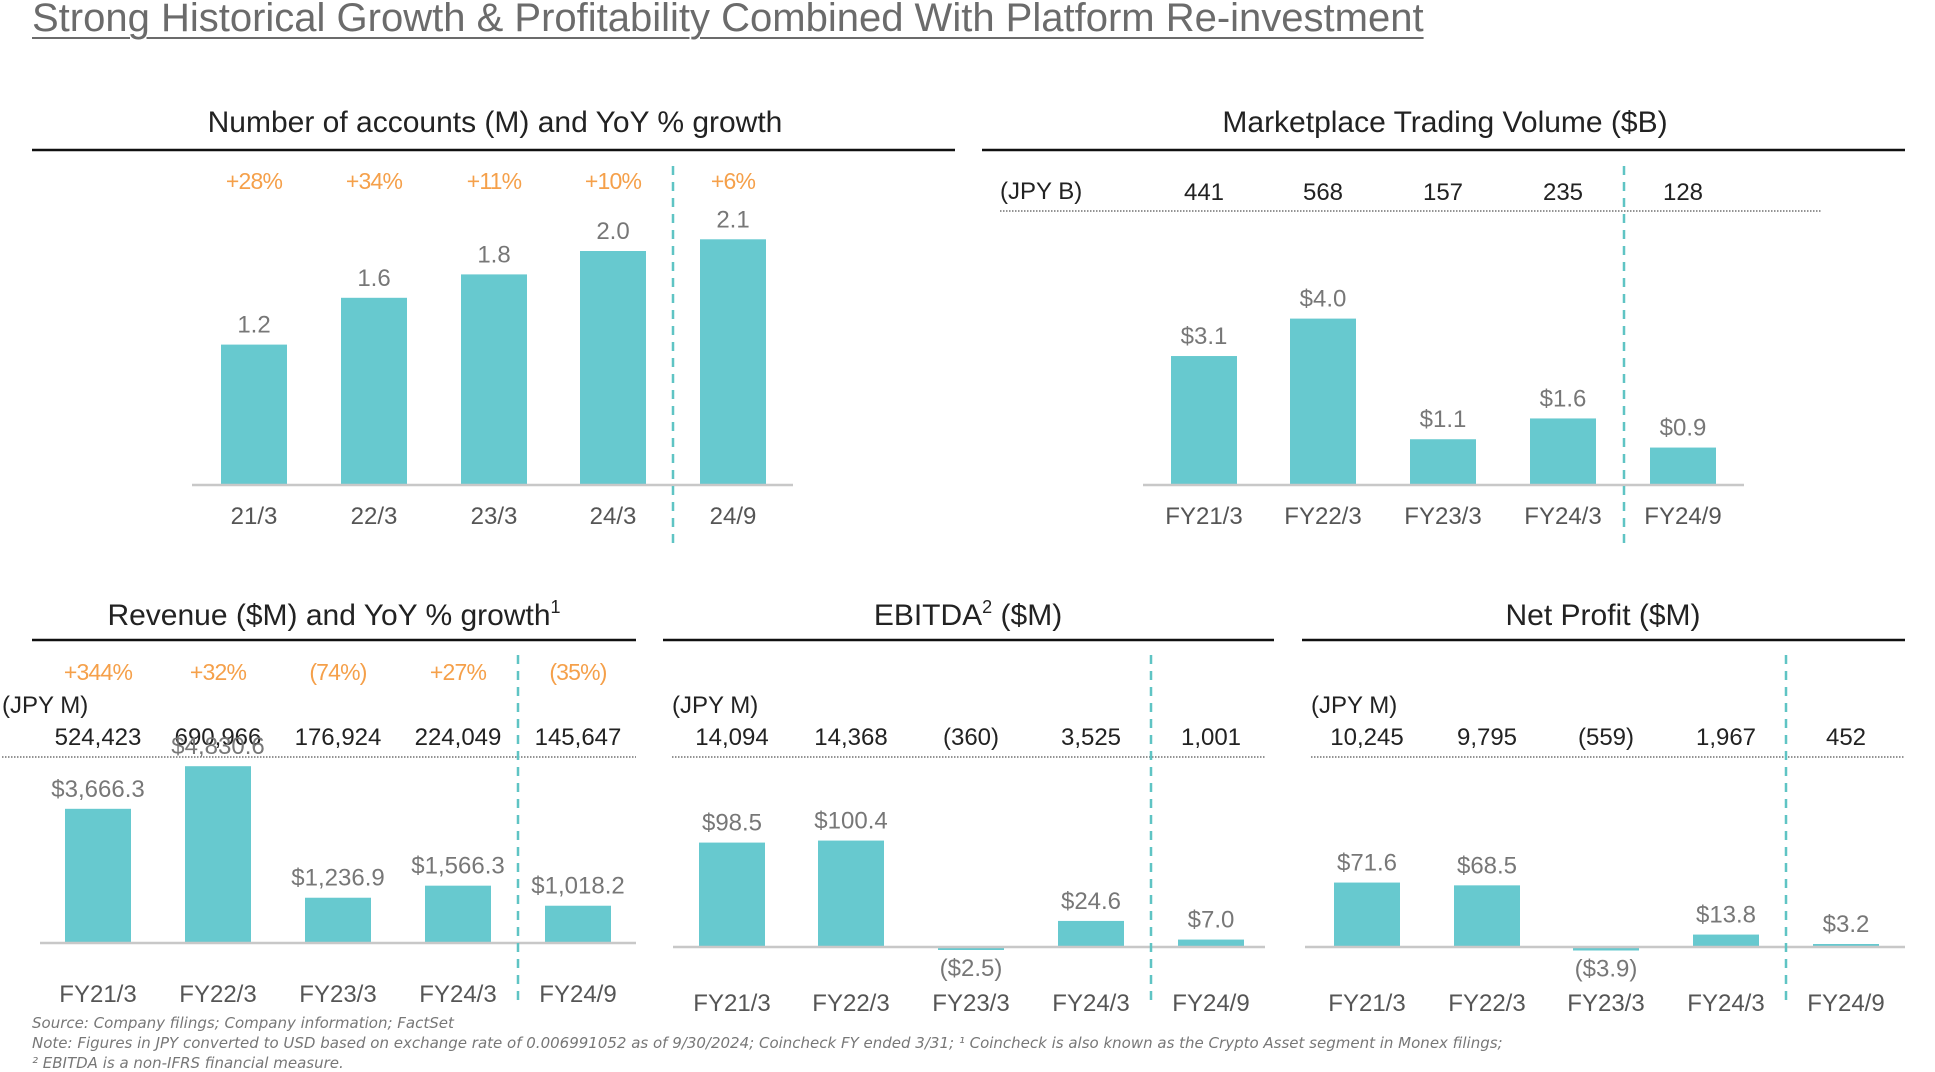  Describe the element at coordinates (495, 122) in the screenshot. I see `chart-title: Number of accounts (M) and YoY % growth` at that location.